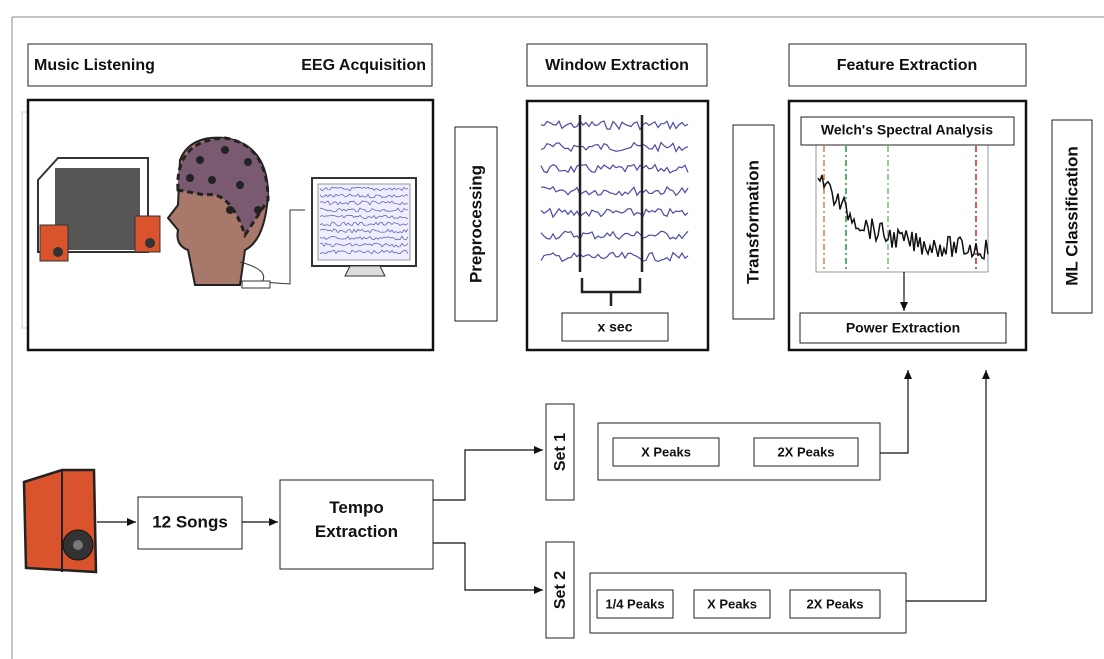  I want to click on power-label: Power Extraction, so click(903, 328).